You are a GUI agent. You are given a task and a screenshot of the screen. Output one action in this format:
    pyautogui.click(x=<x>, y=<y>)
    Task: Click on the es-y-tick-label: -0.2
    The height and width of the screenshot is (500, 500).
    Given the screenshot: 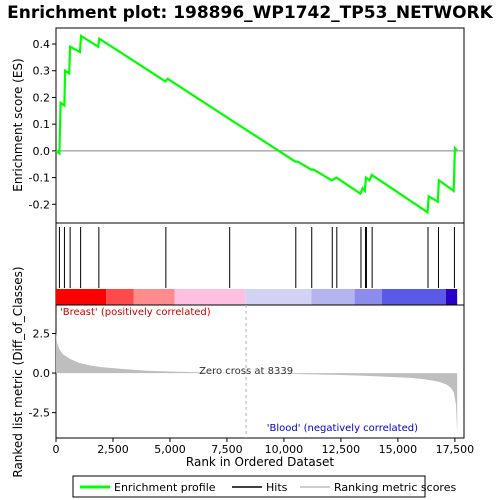 What is the action you would take?
    pyautogui.click(x=39, y=204)
    